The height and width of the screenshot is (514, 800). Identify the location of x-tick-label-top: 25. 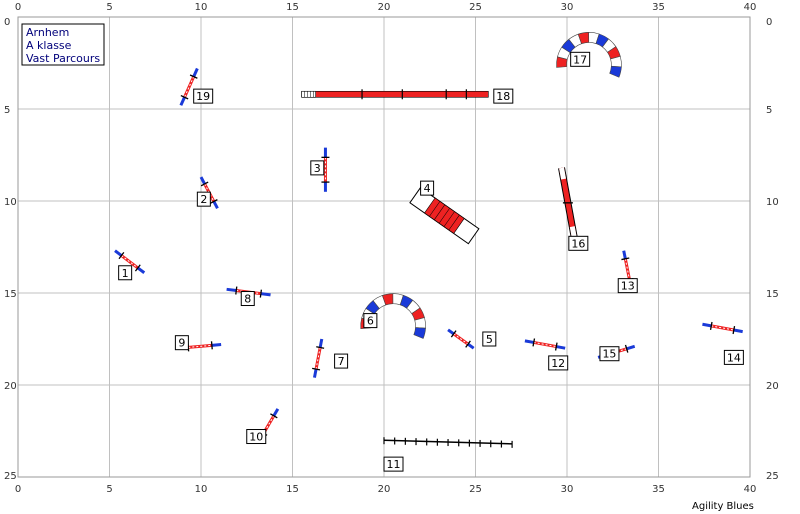
(475, 7).